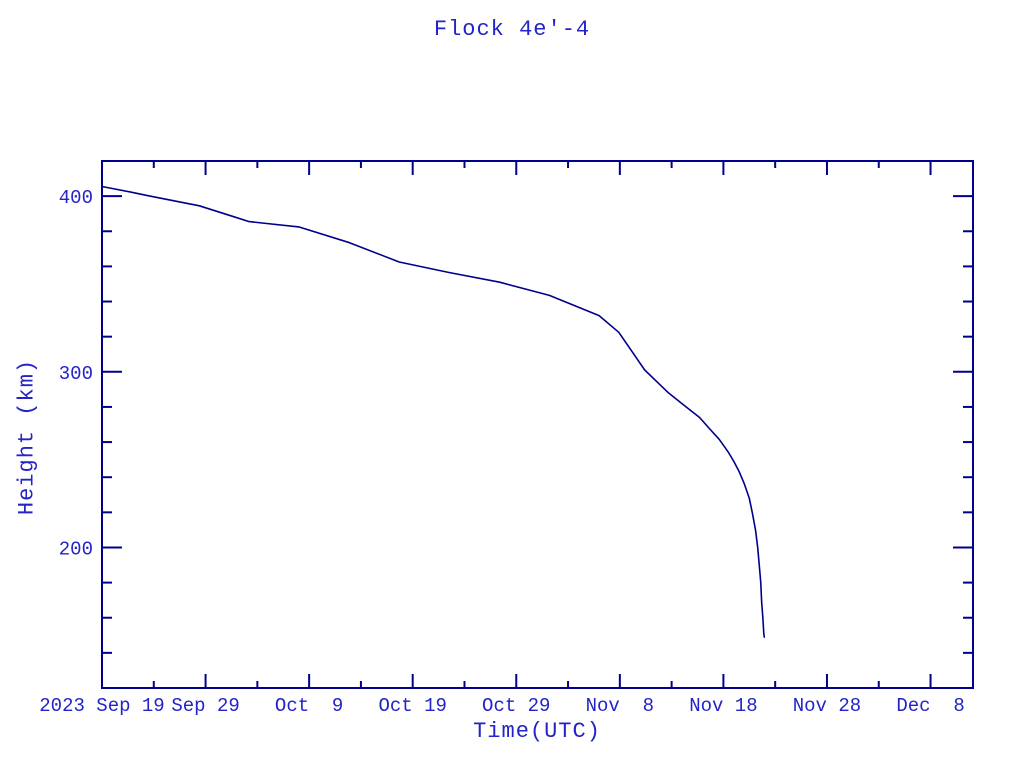 The height and width of the screenshot is (768, 1024). I want to click on x-tick-label: 2023 Sep 19, so click(101, 706).